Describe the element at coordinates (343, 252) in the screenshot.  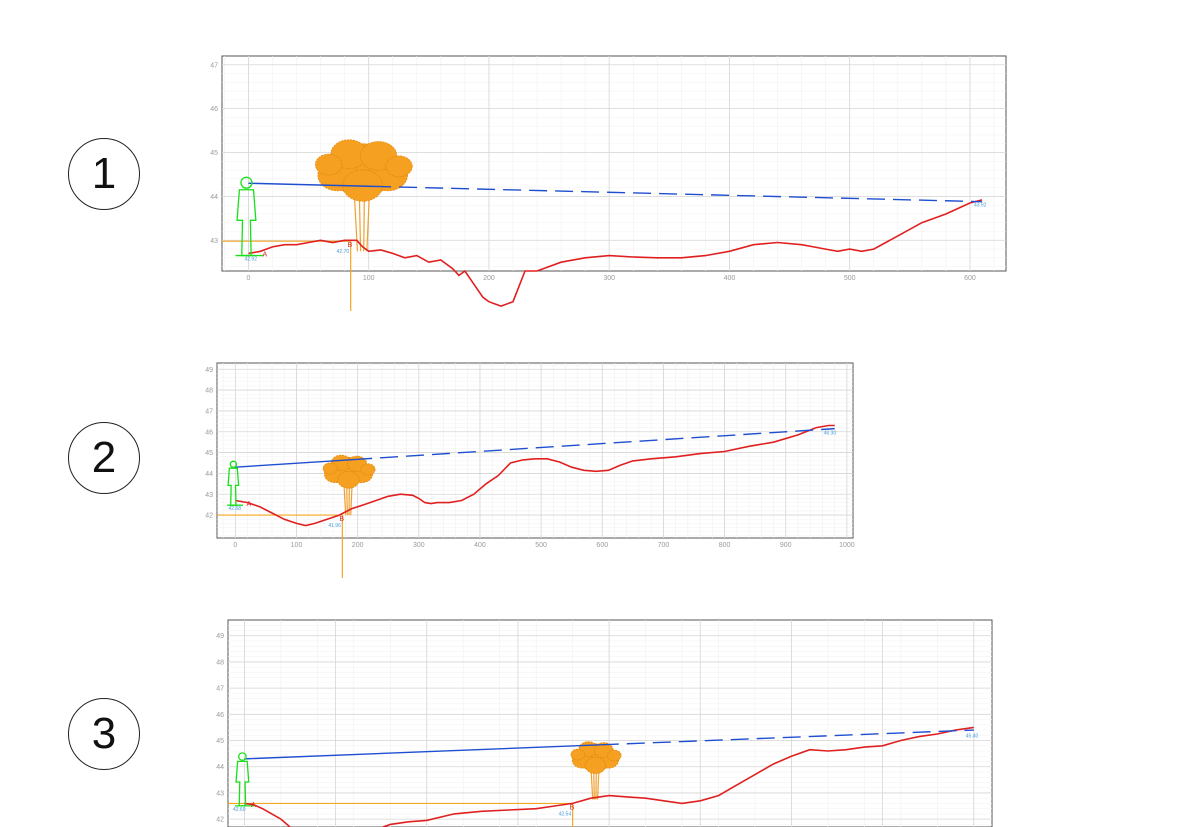
I see `point-b-value: 42.70` at that location.